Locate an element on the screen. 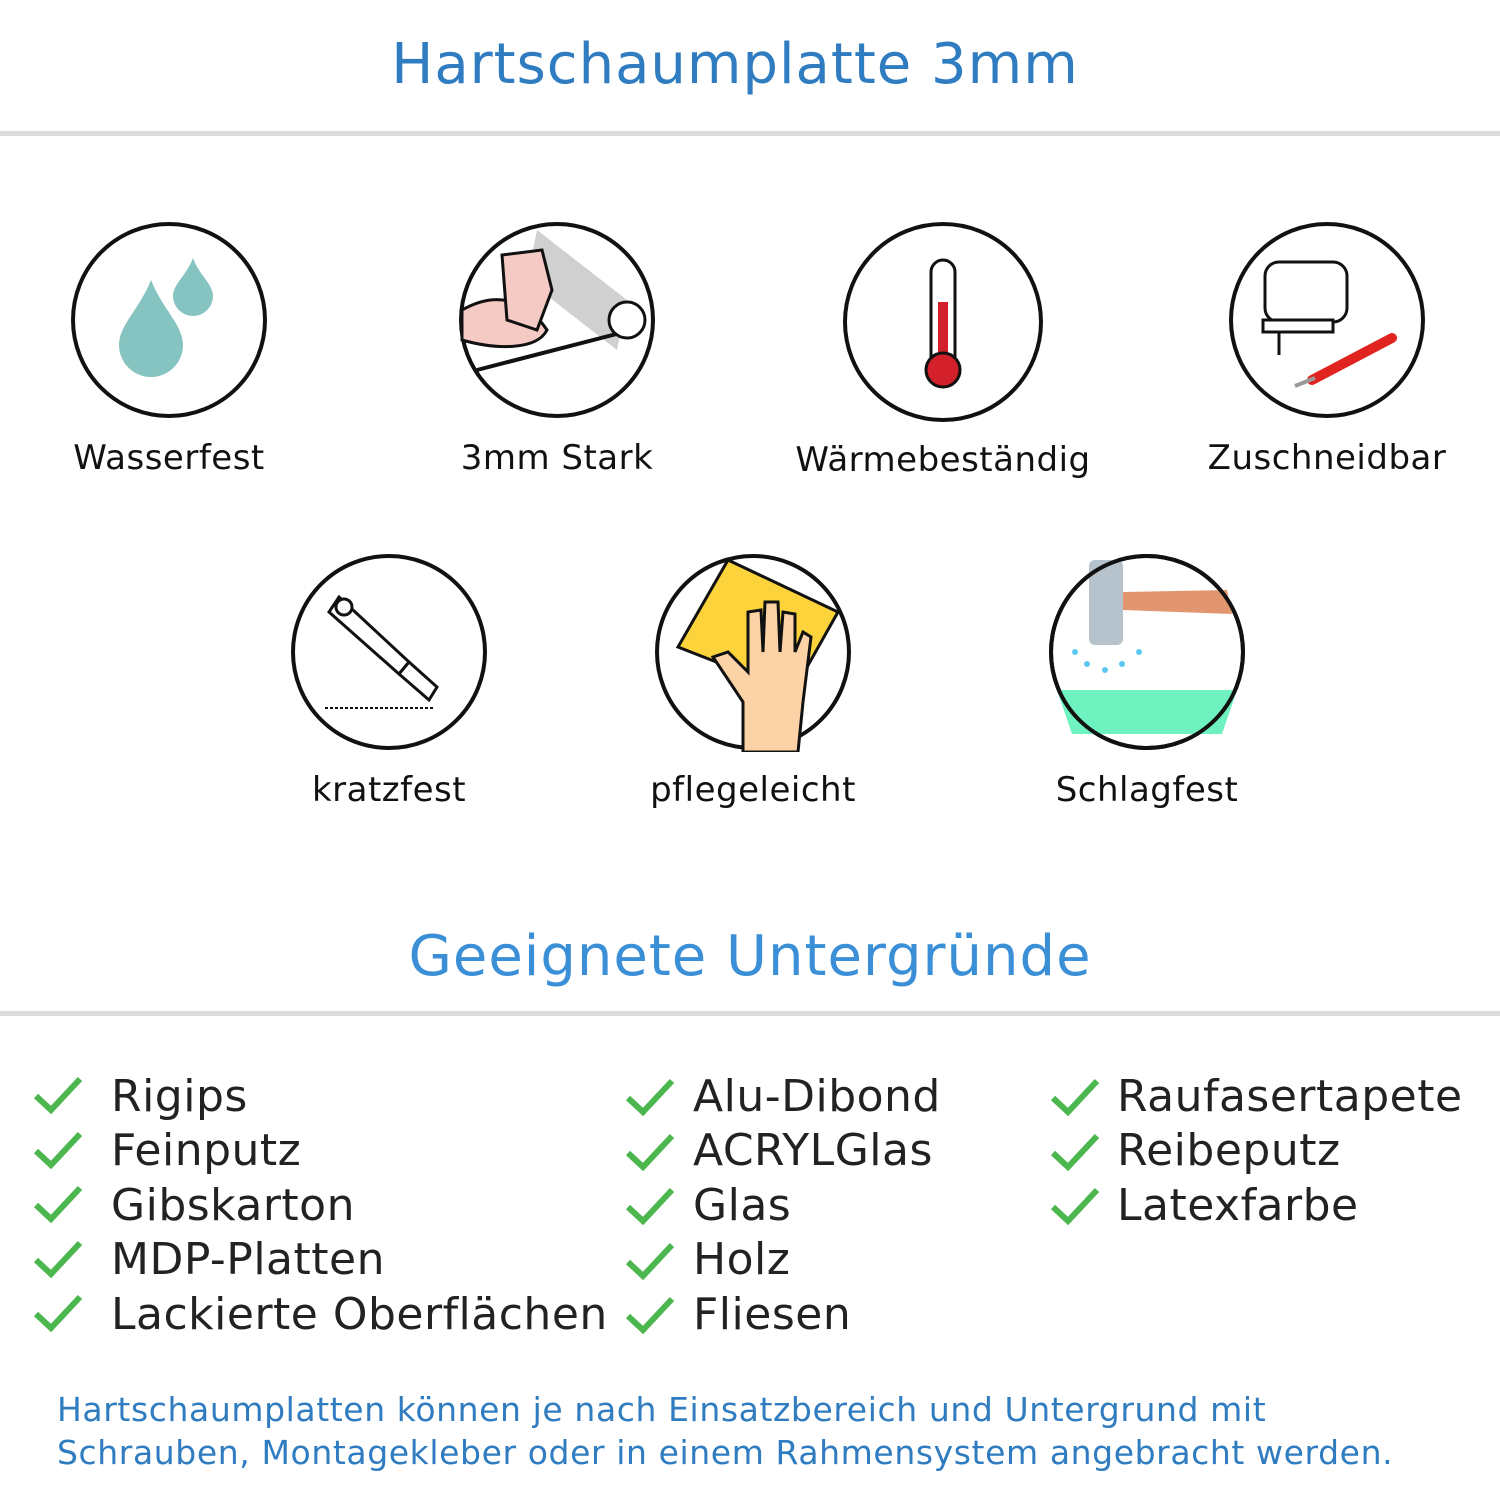  section-title: Geeignete Untergründe is located at coordinates (750, 956).